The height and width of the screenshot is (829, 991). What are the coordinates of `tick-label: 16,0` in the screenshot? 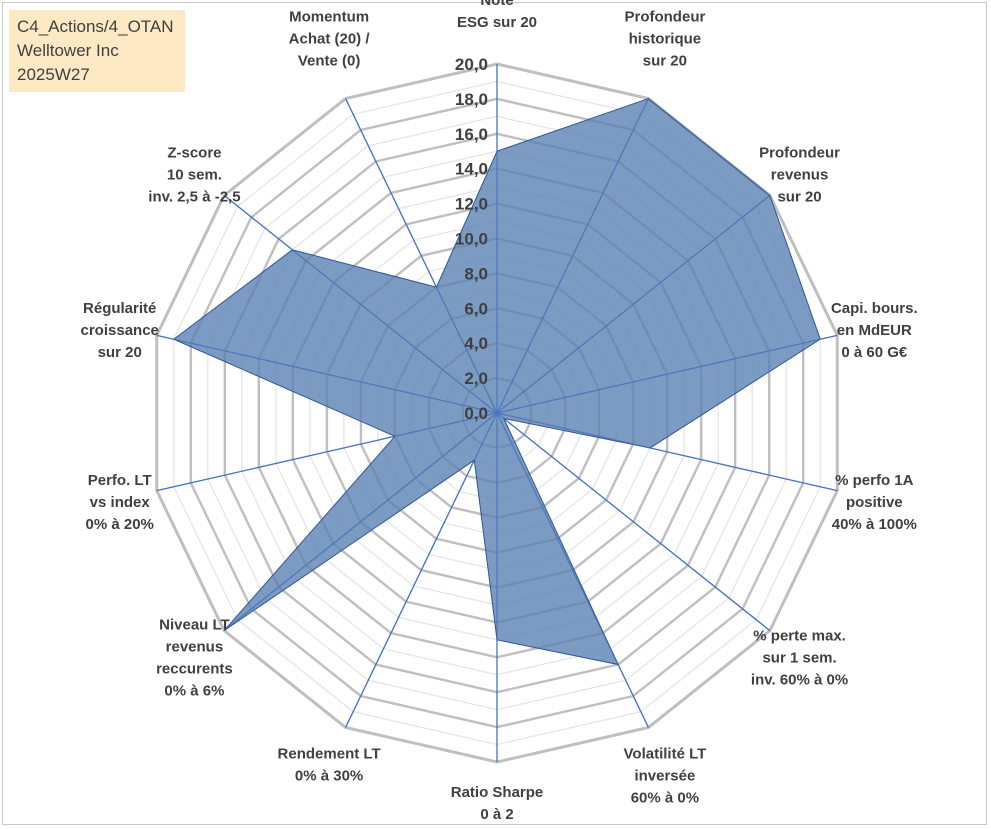 It's located at (471, 134).